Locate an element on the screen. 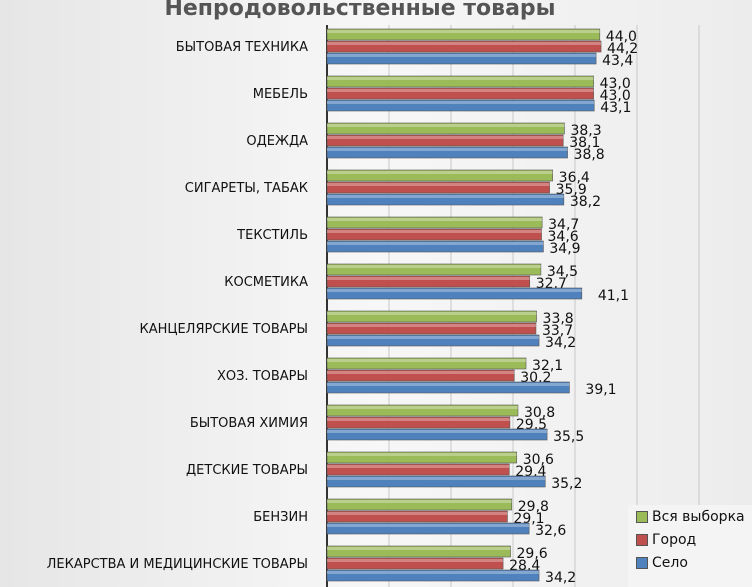 This screenshot has width=752, height=587. data-label: 44,0 is located at coordinates (621, 37).